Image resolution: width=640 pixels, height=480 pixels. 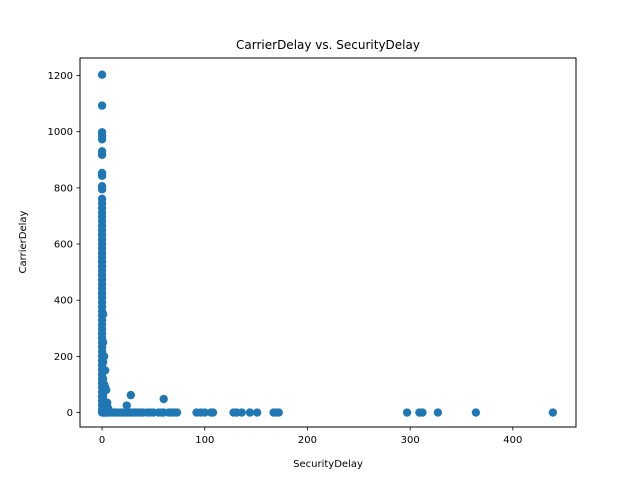 What do you see at coordinates (63, 357) in the screenshot?
I see `y-tick-label: 200` at bounding box center [63, 357].